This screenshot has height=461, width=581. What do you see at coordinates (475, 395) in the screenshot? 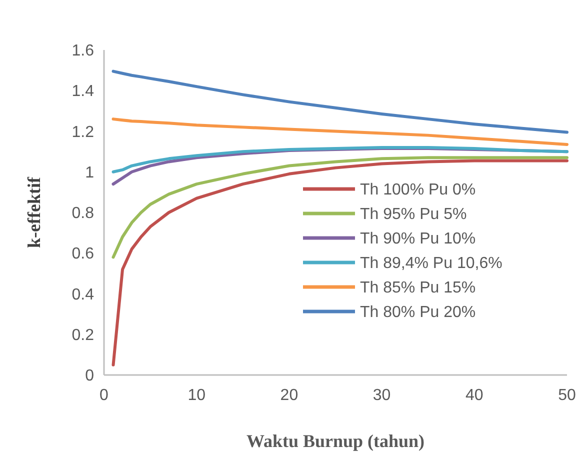
I see `x-tick-label: 40` at bounding box center [475, 395].